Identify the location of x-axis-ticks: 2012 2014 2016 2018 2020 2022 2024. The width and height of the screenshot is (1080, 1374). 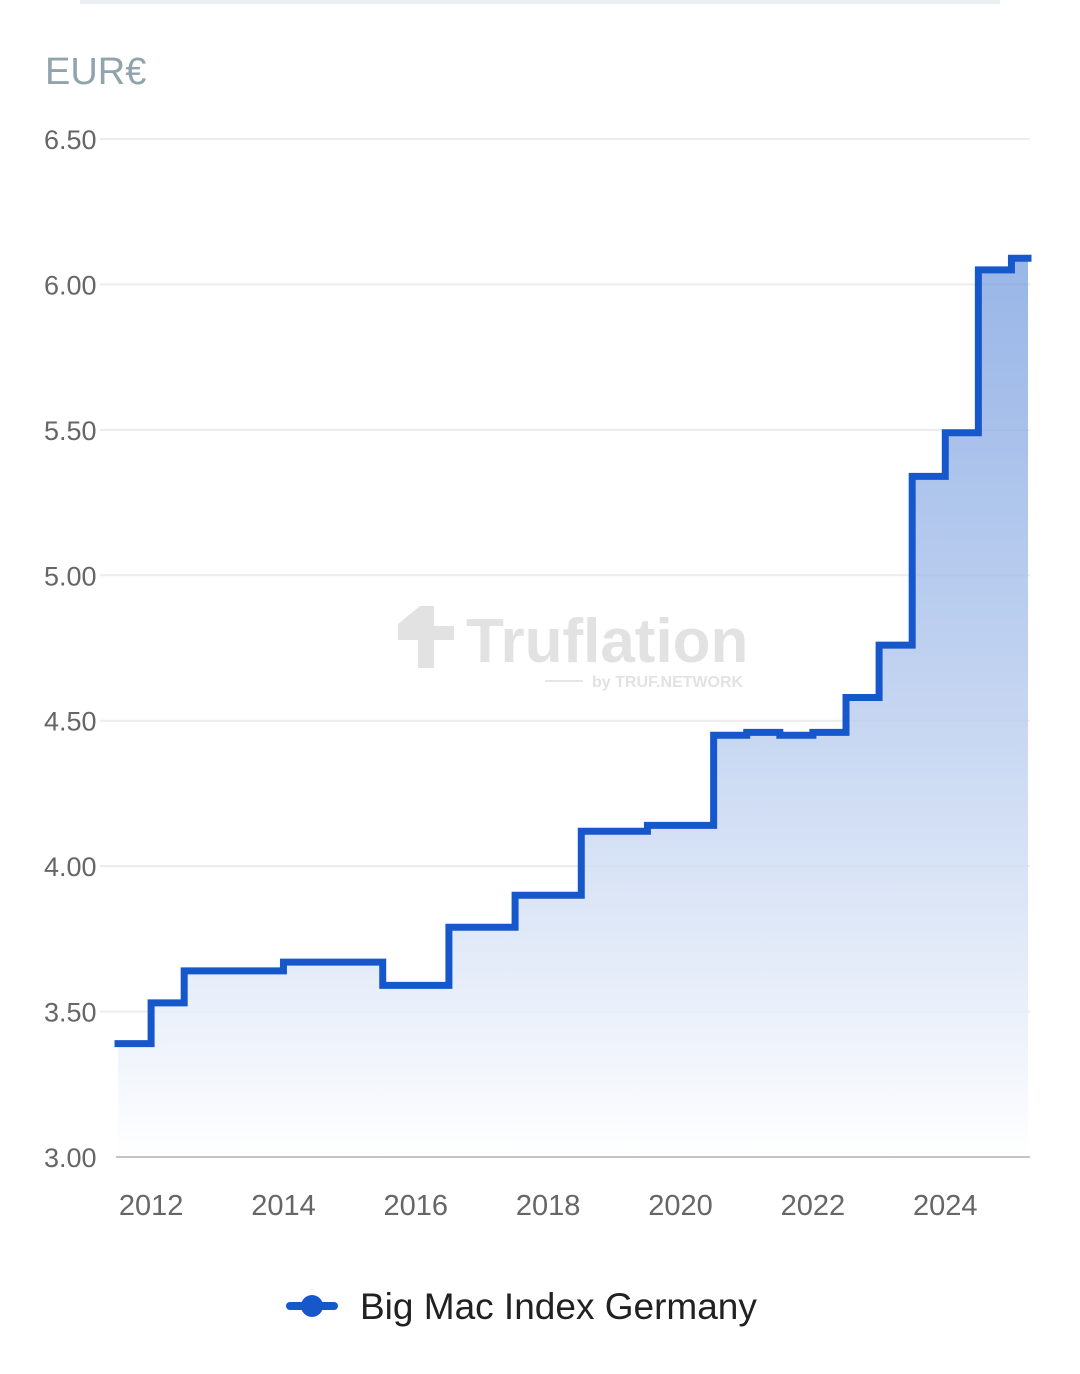
(548, 1206).